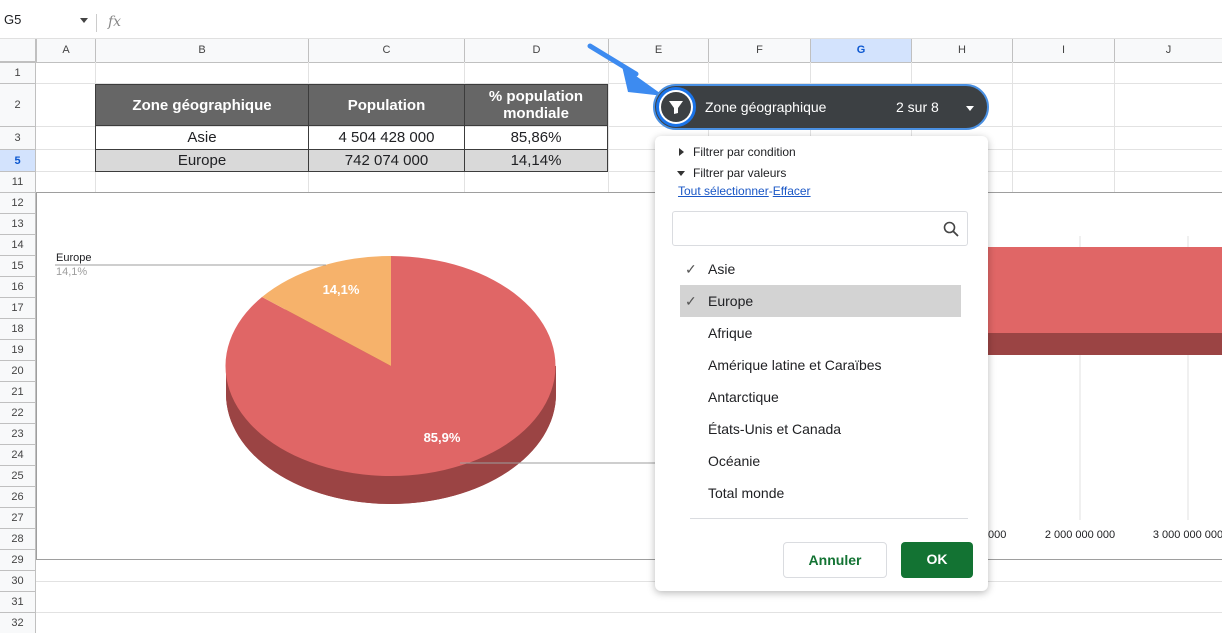 The height and width of the screenshot is (640, 1222). I want to click on search-icon, so click(951, 229).